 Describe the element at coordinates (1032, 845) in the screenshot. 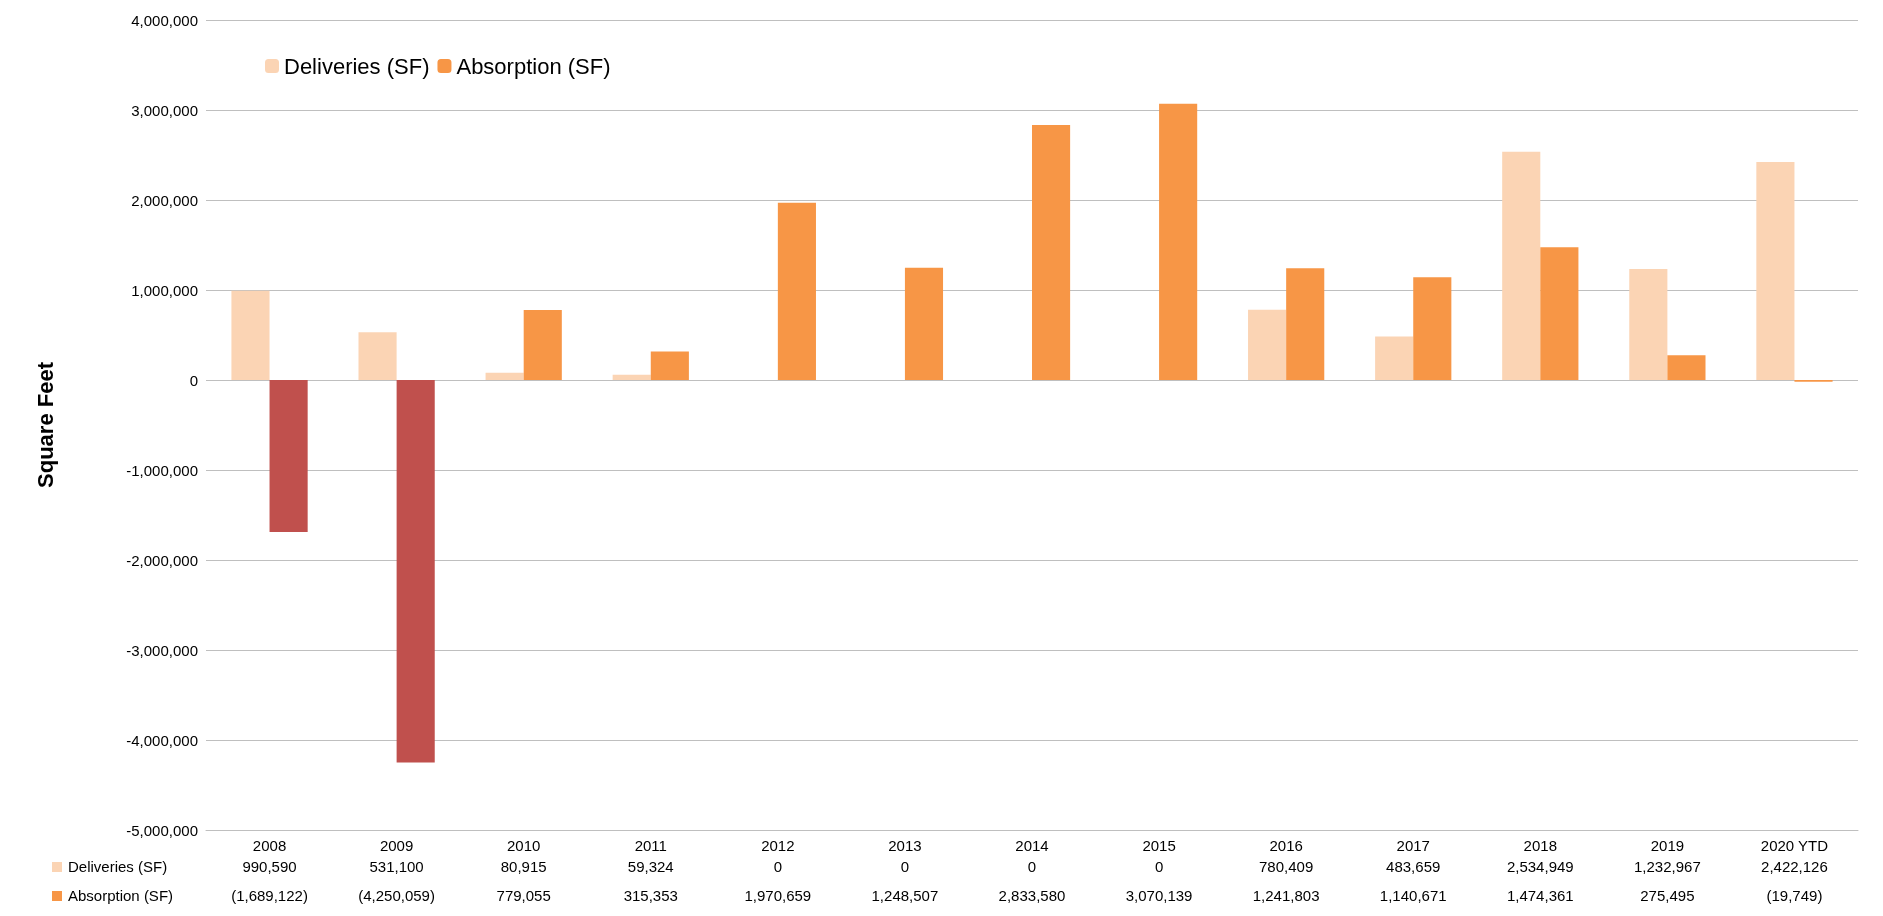

I see `x-tick-label: 2014` at that location.